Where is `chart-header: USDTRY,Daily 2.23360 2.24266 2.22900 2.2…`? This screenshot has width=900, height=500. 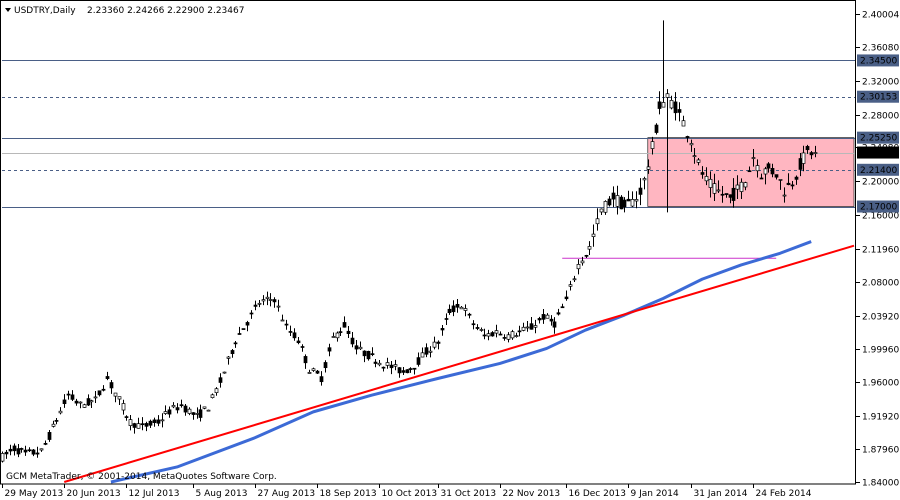
chart-header: USDTRY,Daily 2.23360 2.24266 2.22900 2.2… is located at coordinates (124, 11).